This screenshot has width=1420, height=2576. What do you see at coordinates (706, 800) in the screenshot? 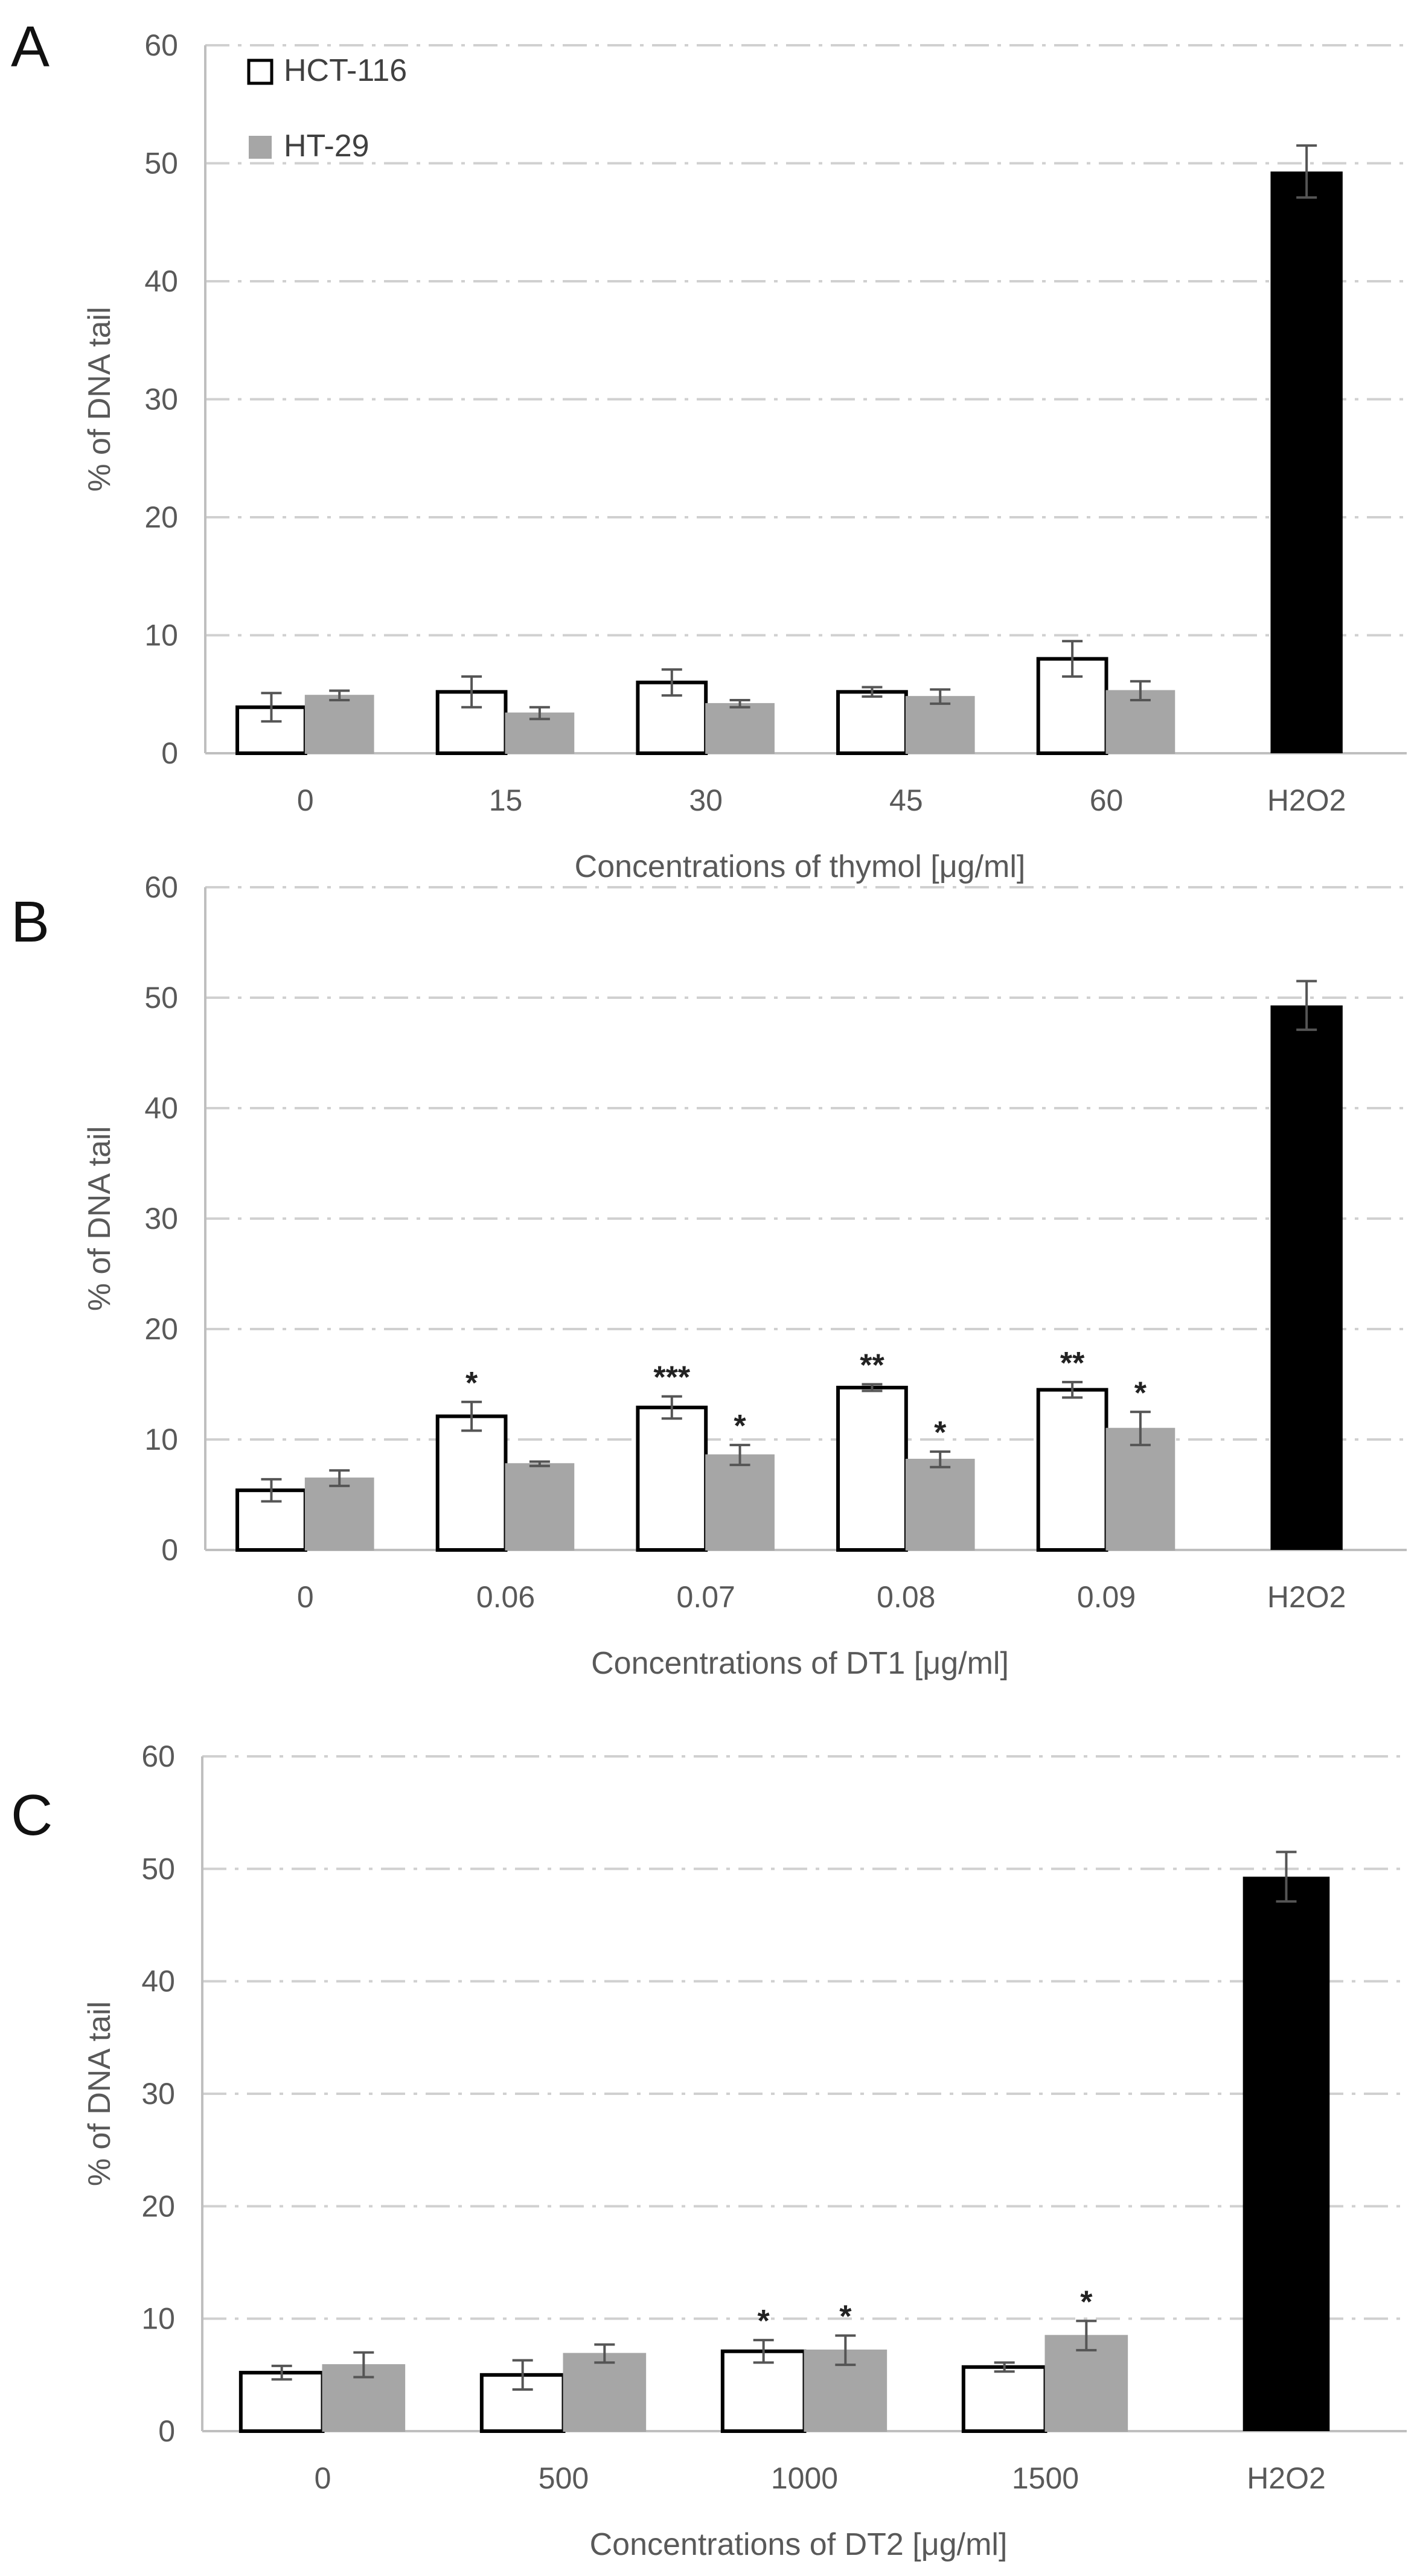
I see `x-tick-label: 30` at bounding box center [706, 800].